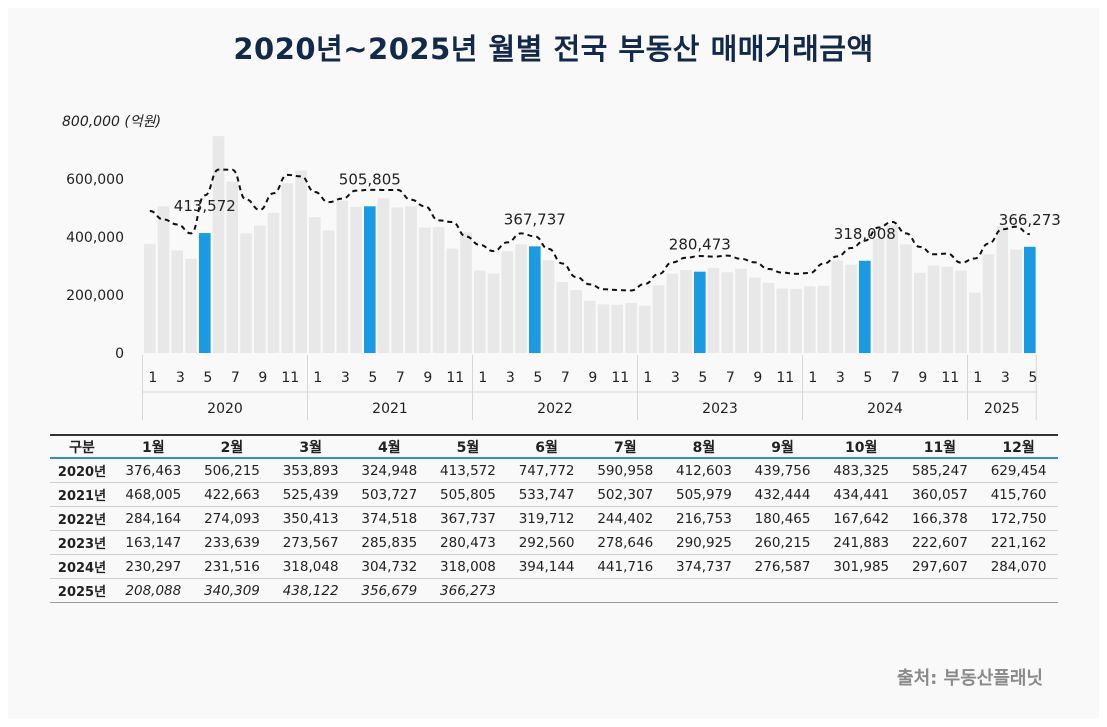 The image size is (1107, 727). I want to click on data-label: 366,273, so click(1030, 220).